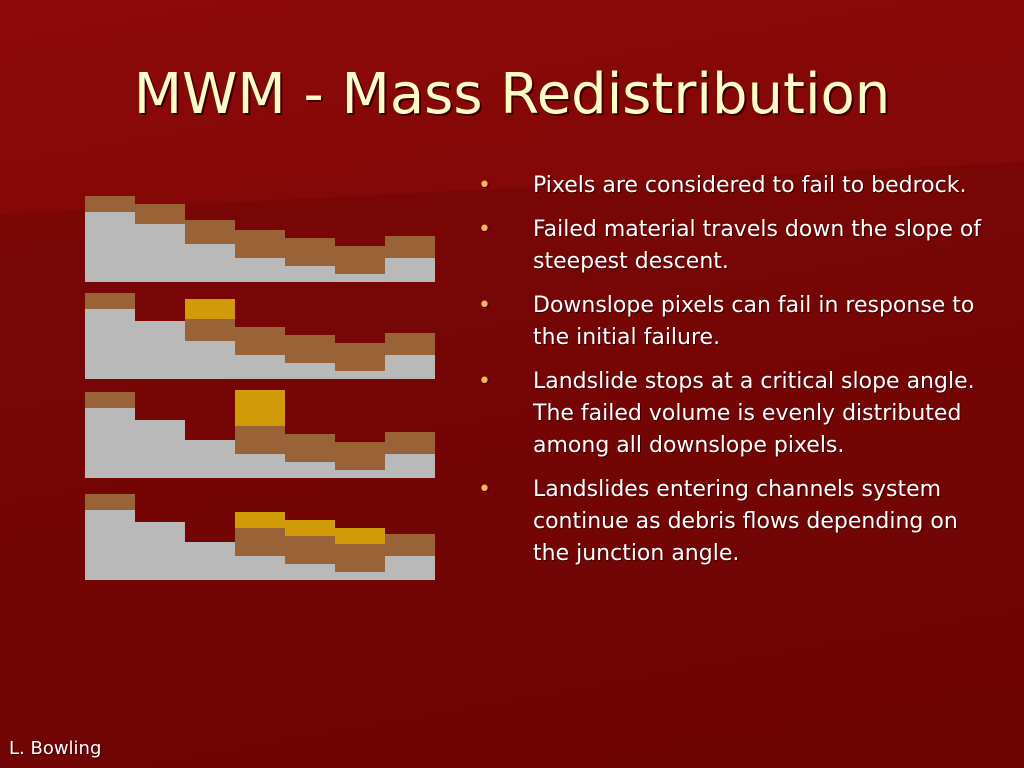 The height and width of the screenshot is (768, 1024). I want to click on footer-author: L. Bowling, so click(55, 748).